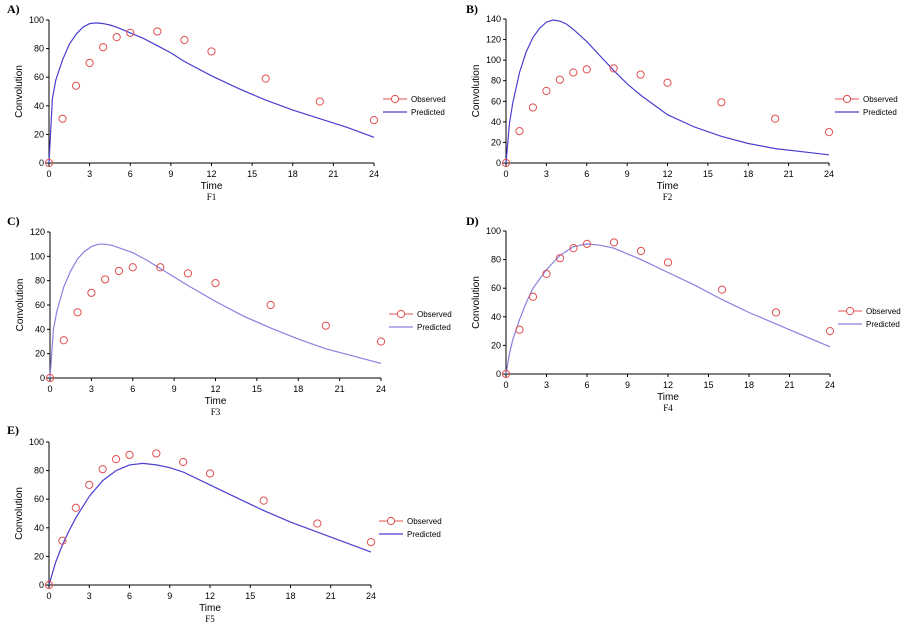 The height and width of the screenshot is (627, 908). Describe the element at coordinates (212, 197) in the screenshot. I see `panel-caption: F1` at that location.